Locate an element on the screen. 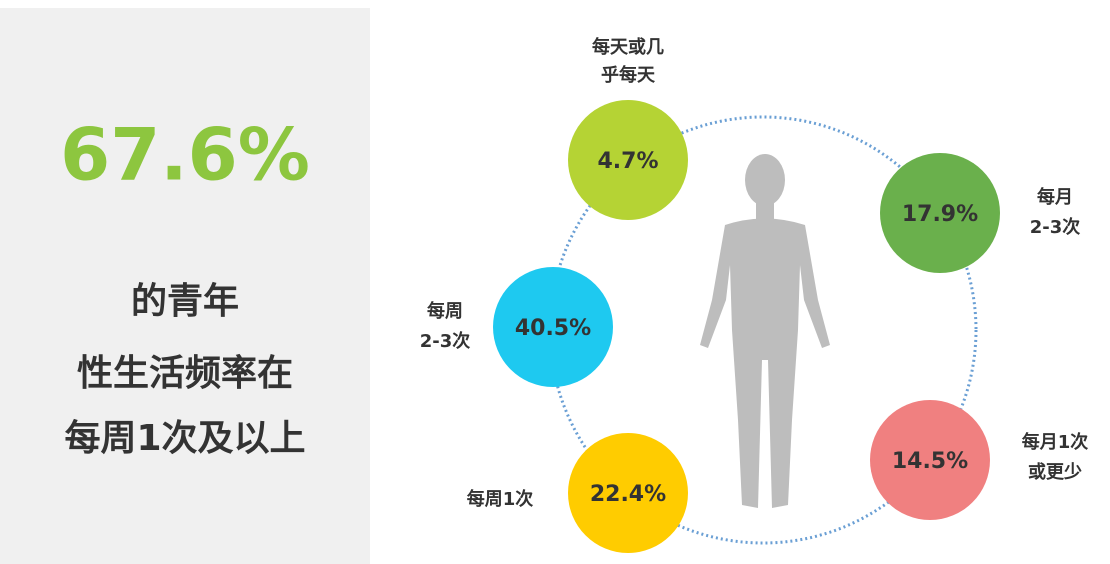  value-label: 40.5% is located at coordinates (553, 328).